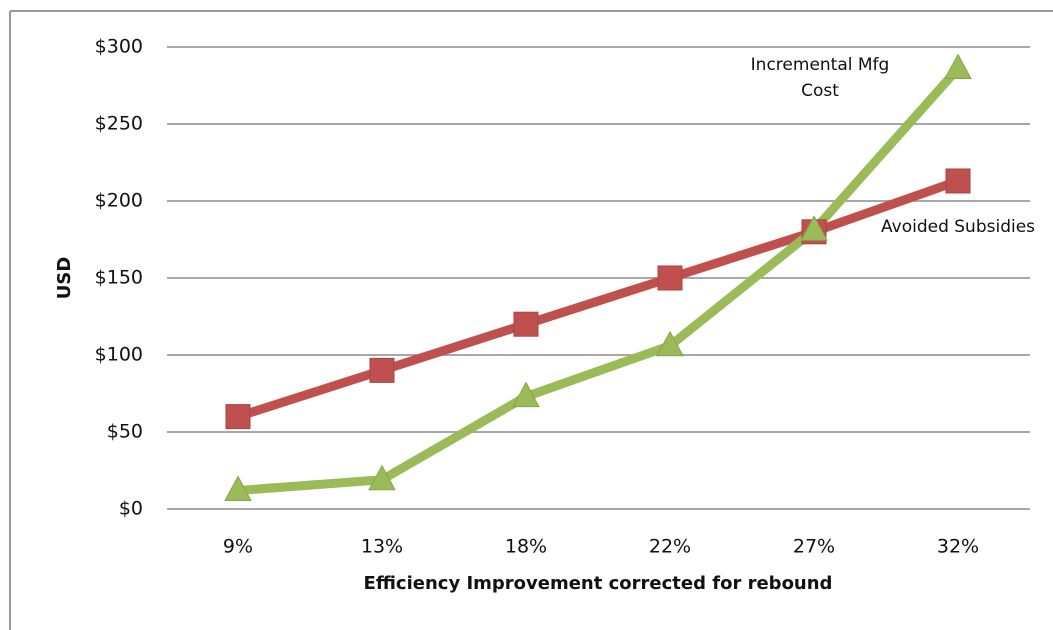  Describe the element at coordinates (238, 547) in the screenshot. I see `x-tick-label: 9%` at that location.